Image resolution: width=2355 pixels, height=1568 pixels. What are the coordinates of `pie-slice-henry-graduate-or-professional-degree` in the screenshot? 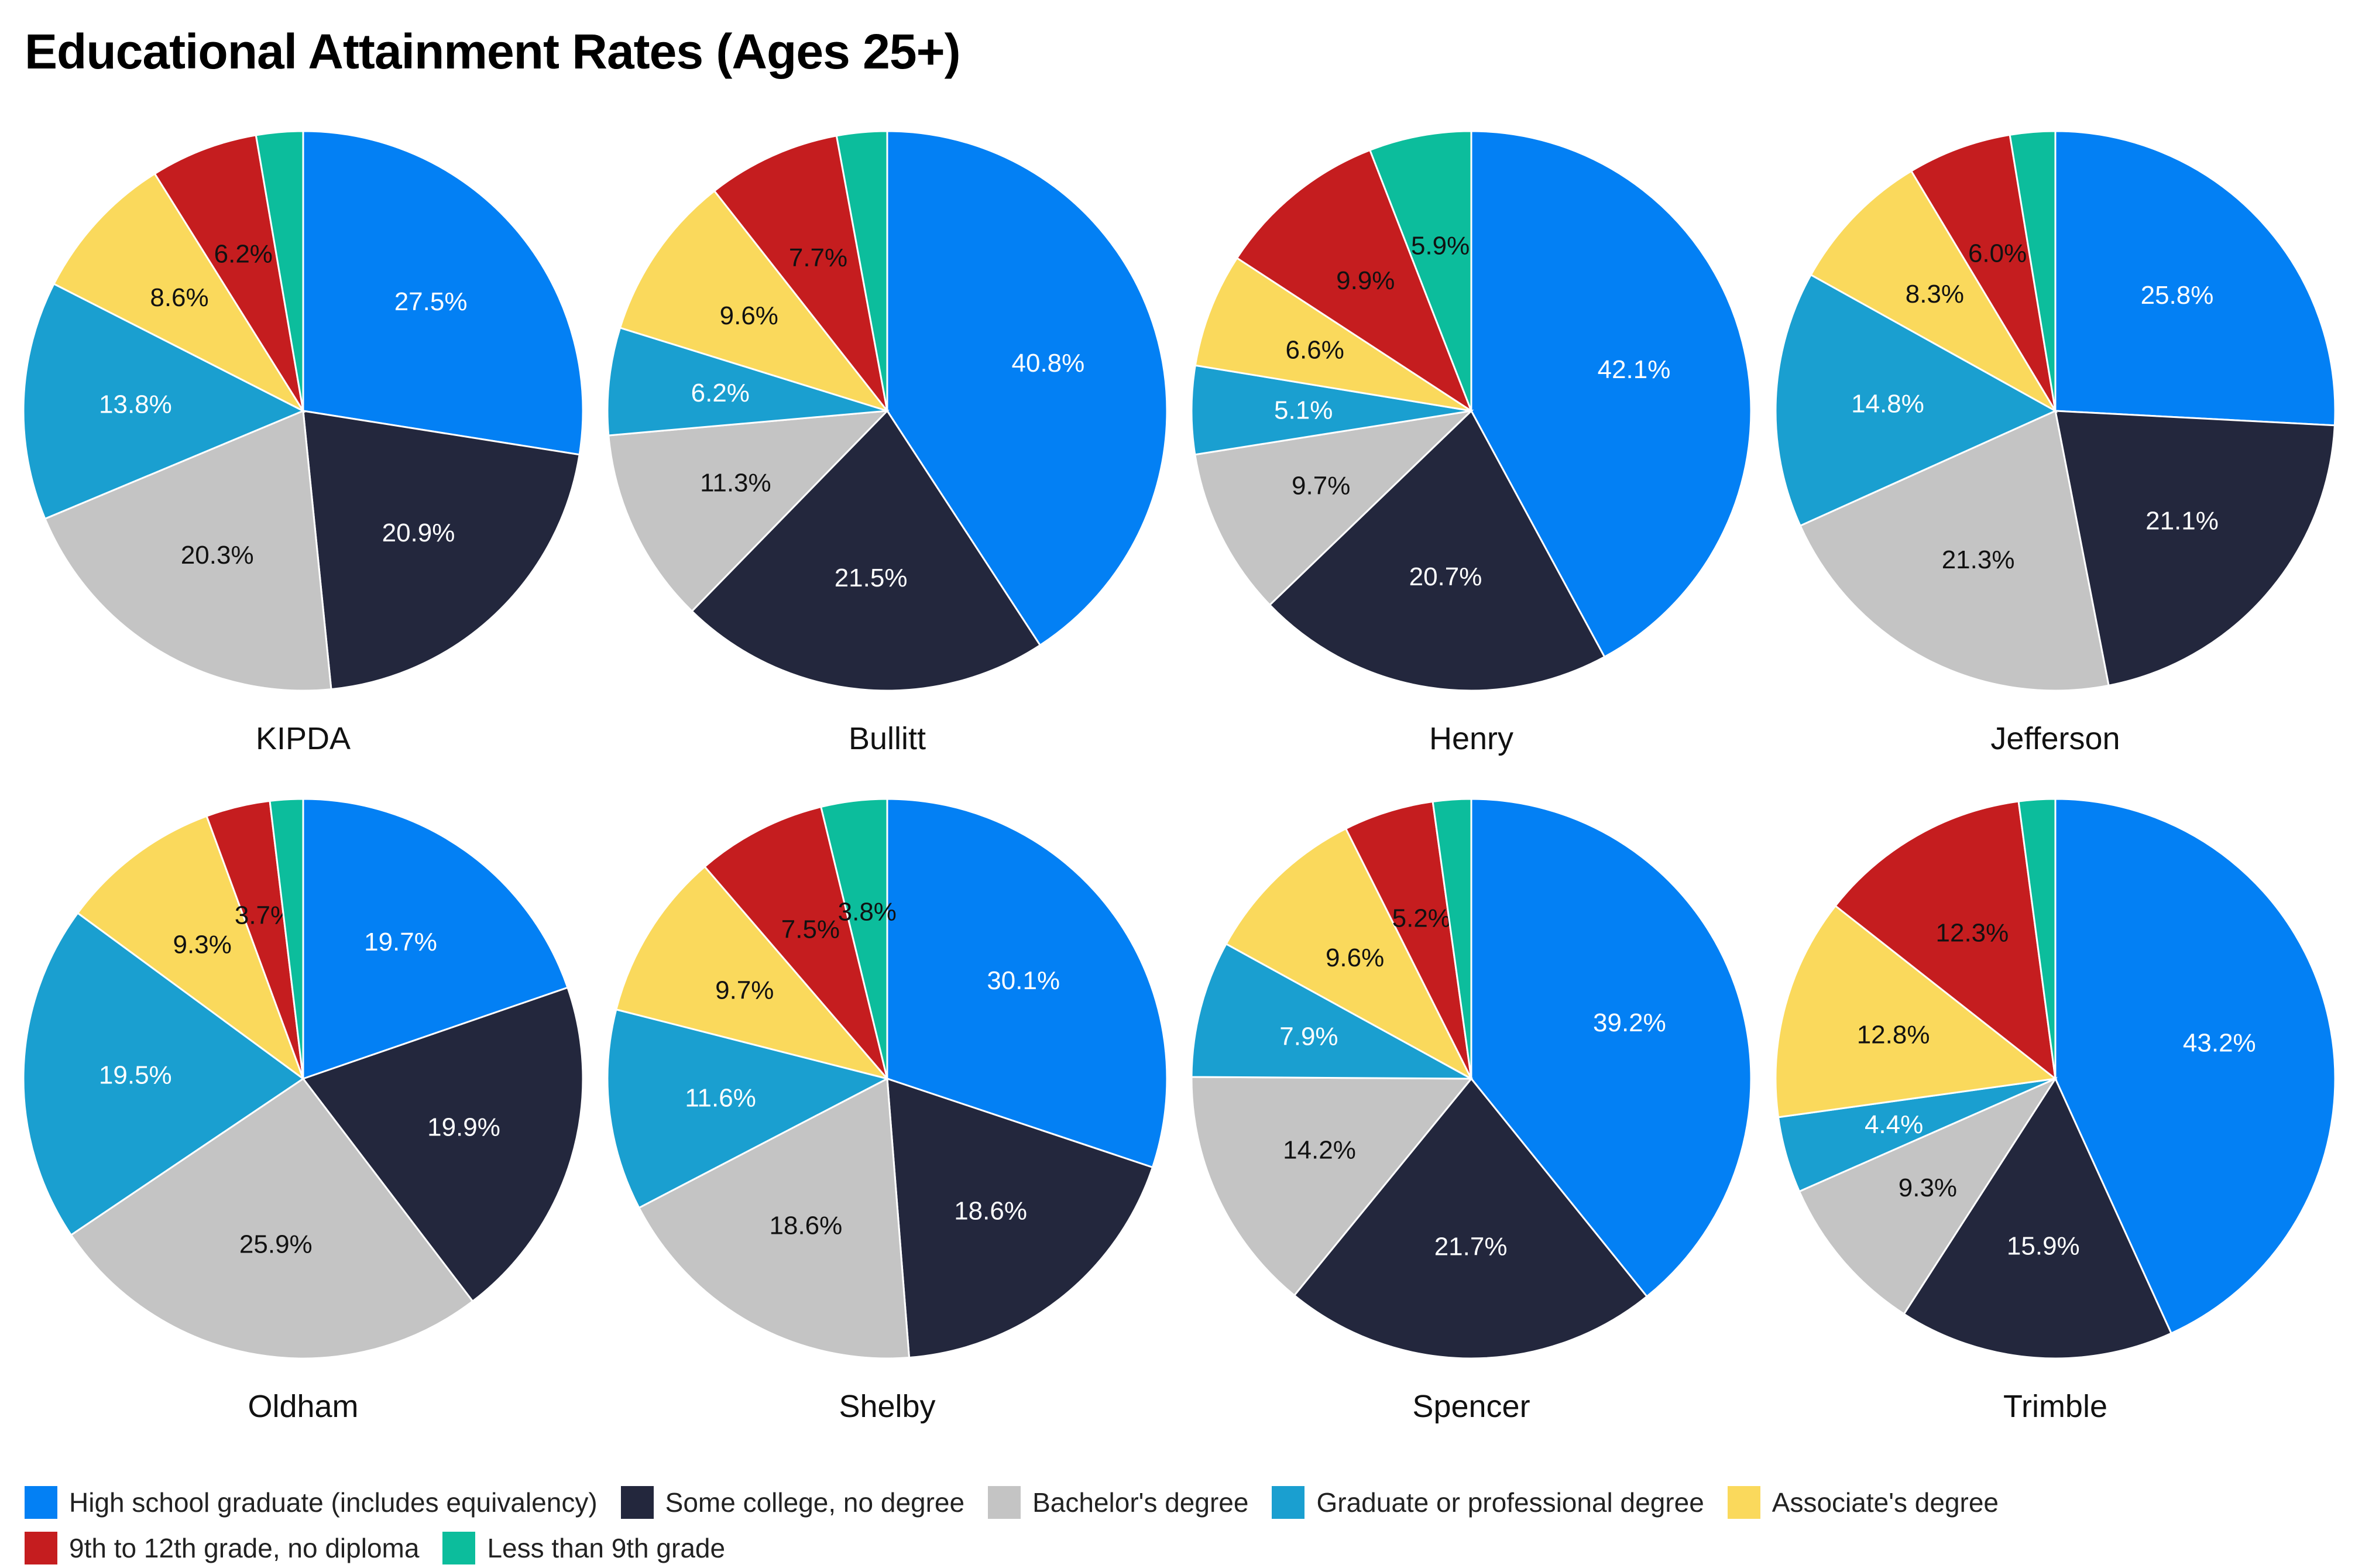 It's located at (1331, 410).